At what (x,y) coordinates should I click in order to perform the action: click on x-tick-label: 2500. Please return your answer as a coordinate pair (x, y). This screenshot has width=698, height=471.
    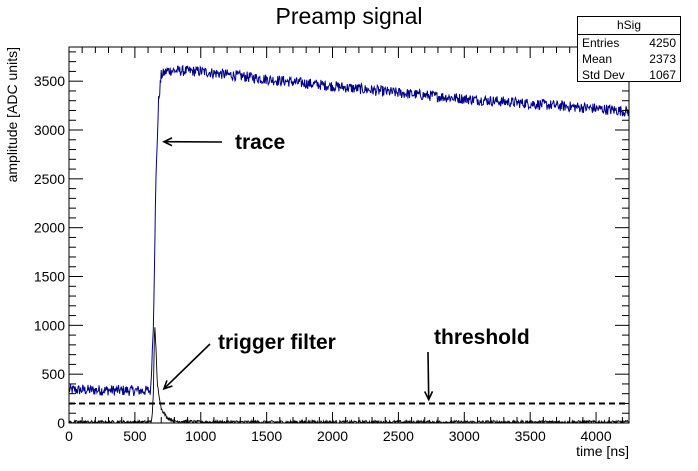
    Looking at the image, I should click on (398, 436).